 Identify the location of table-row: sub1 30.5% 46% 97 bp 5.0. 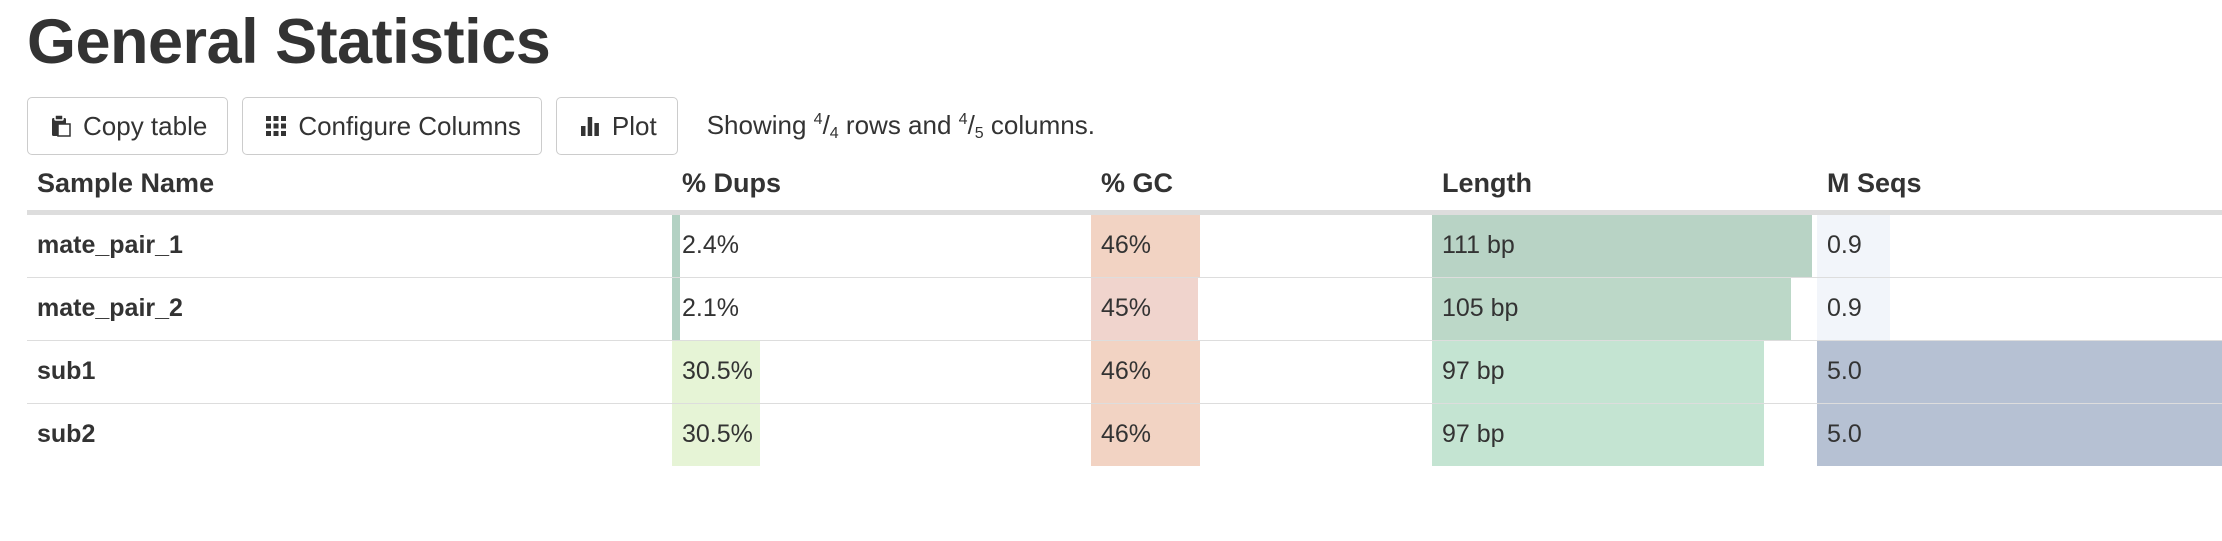
(1124, 371).